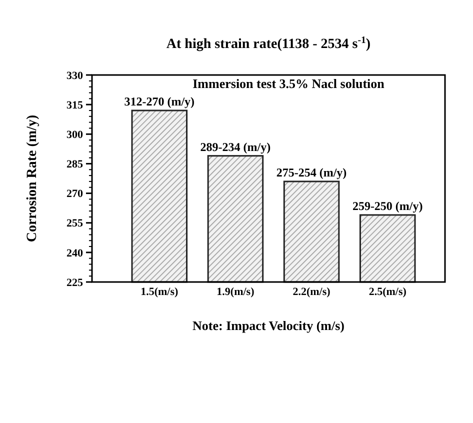 Image resolution: width=473 pixels, height=423 pixels. What do you see at coordinates (75, 164) in the screenshot?
I see `y-tick-label: 285` at bounding box center [75, 164].